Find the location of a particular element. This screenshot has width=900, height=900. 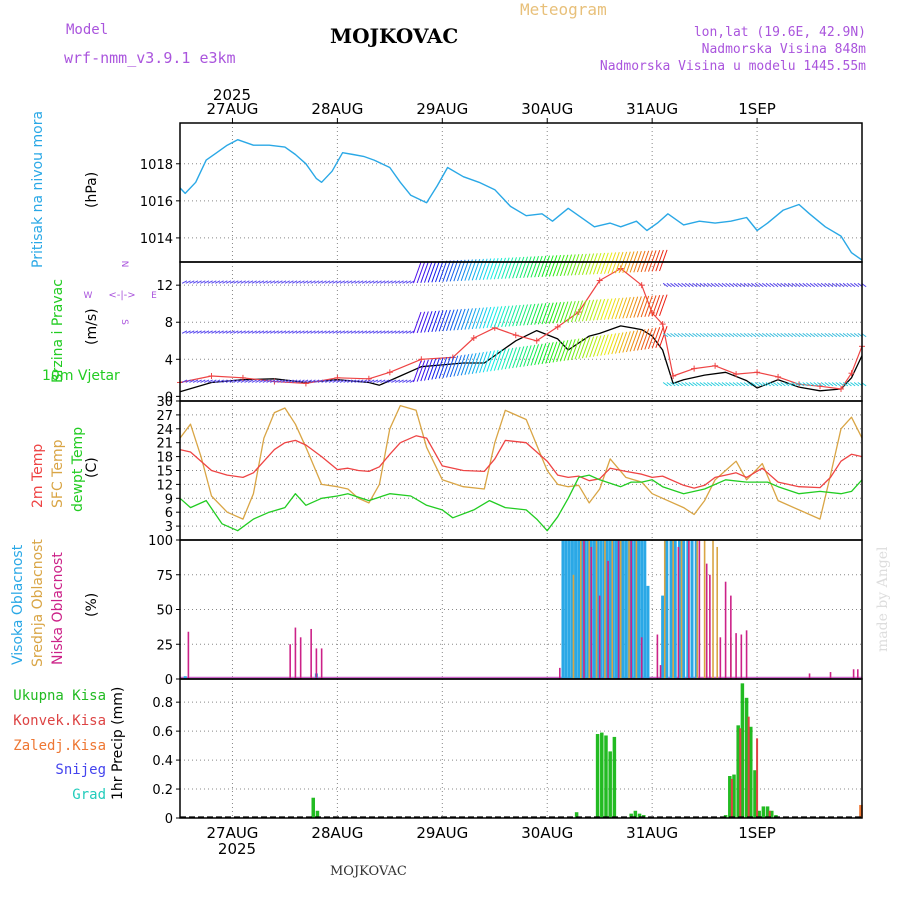

footer-station: MOJKOVAC is located at coordinates (368, 871).